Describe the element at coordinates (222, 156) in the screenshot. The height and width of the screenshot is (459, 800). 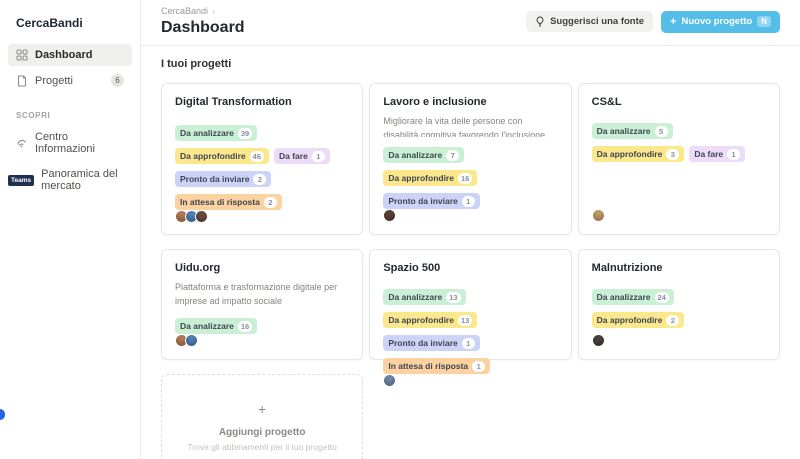
I see `status-tag: Da approfondire 46` at that location.